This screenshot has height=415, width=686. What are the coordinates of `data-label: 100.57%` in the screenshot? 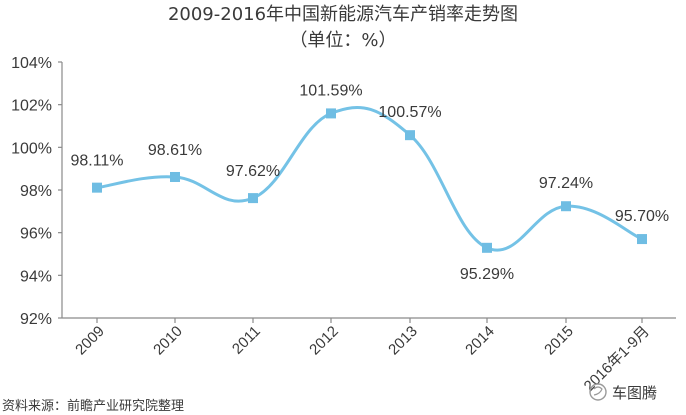 It's located at (409, 112).